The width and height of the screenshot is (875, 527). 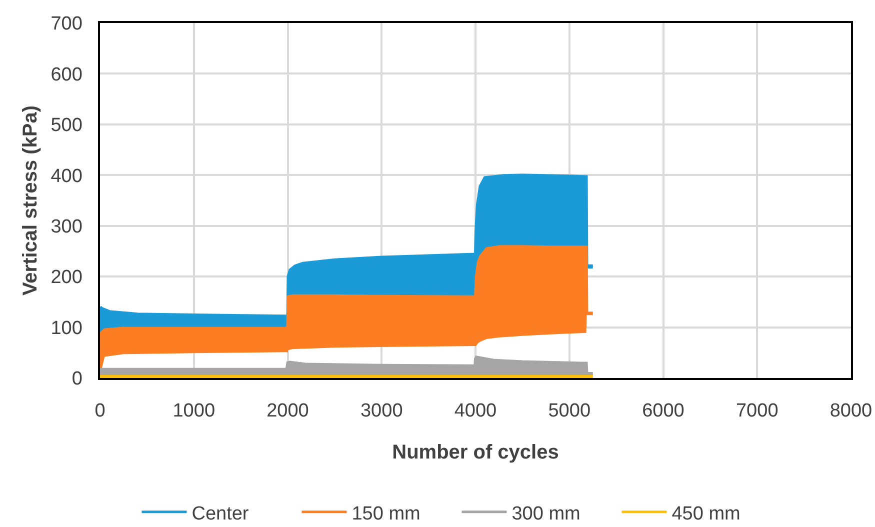 I want to click on y-tick-label: 400, so click(x=66, y=176).